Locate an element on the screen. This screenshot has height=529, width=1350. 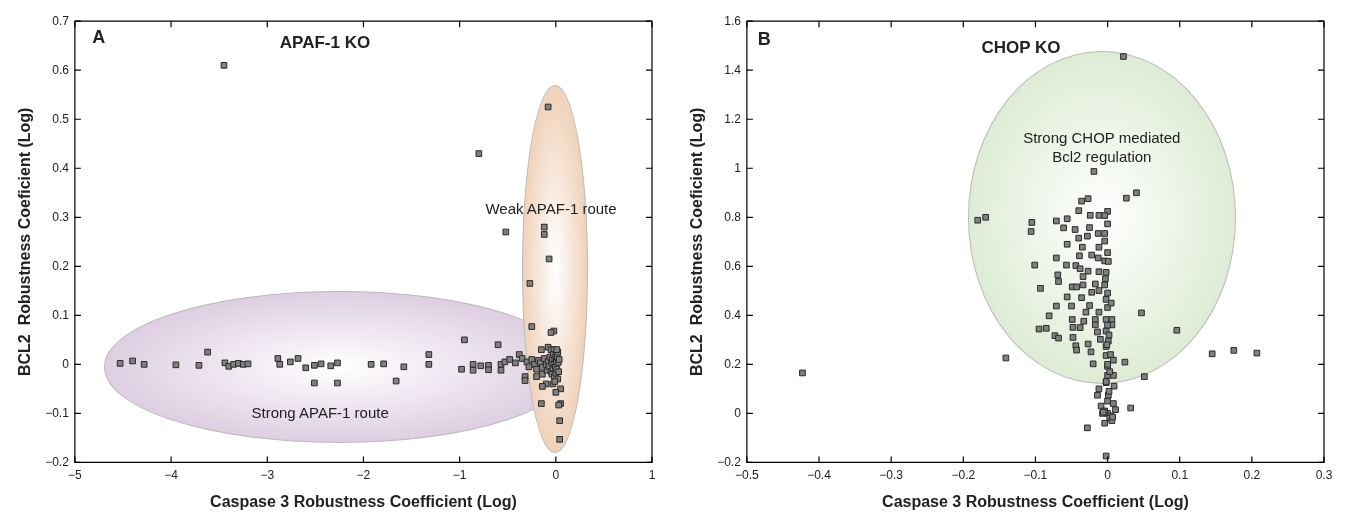
x-tick-label: −1 is located at coordinates (459, 474).